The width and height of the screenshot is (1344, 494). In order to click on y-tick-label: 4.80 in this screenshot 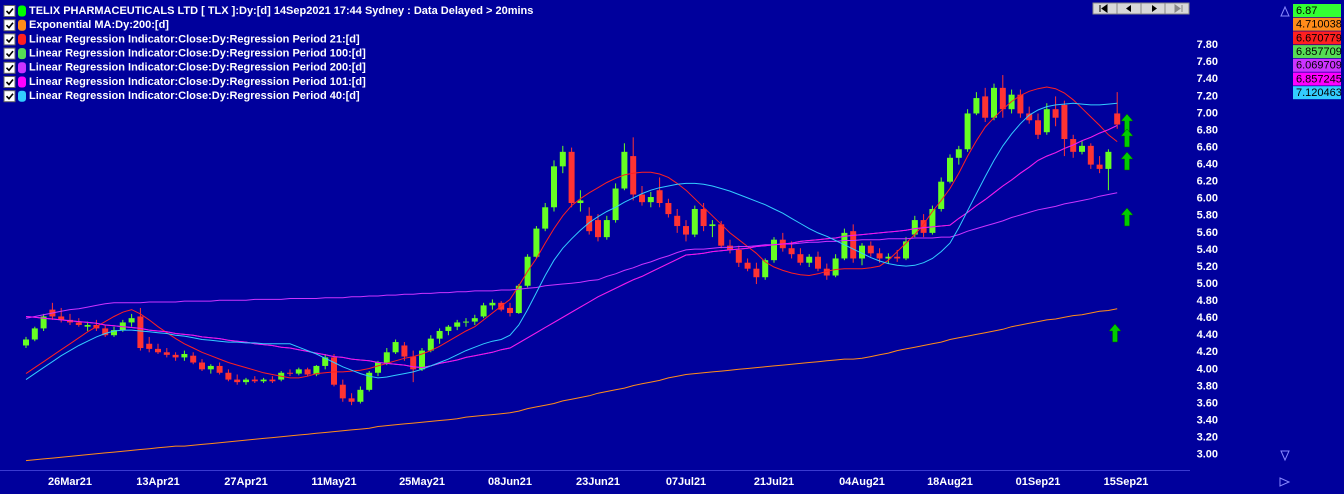, I will do `click(1207, 301)`.